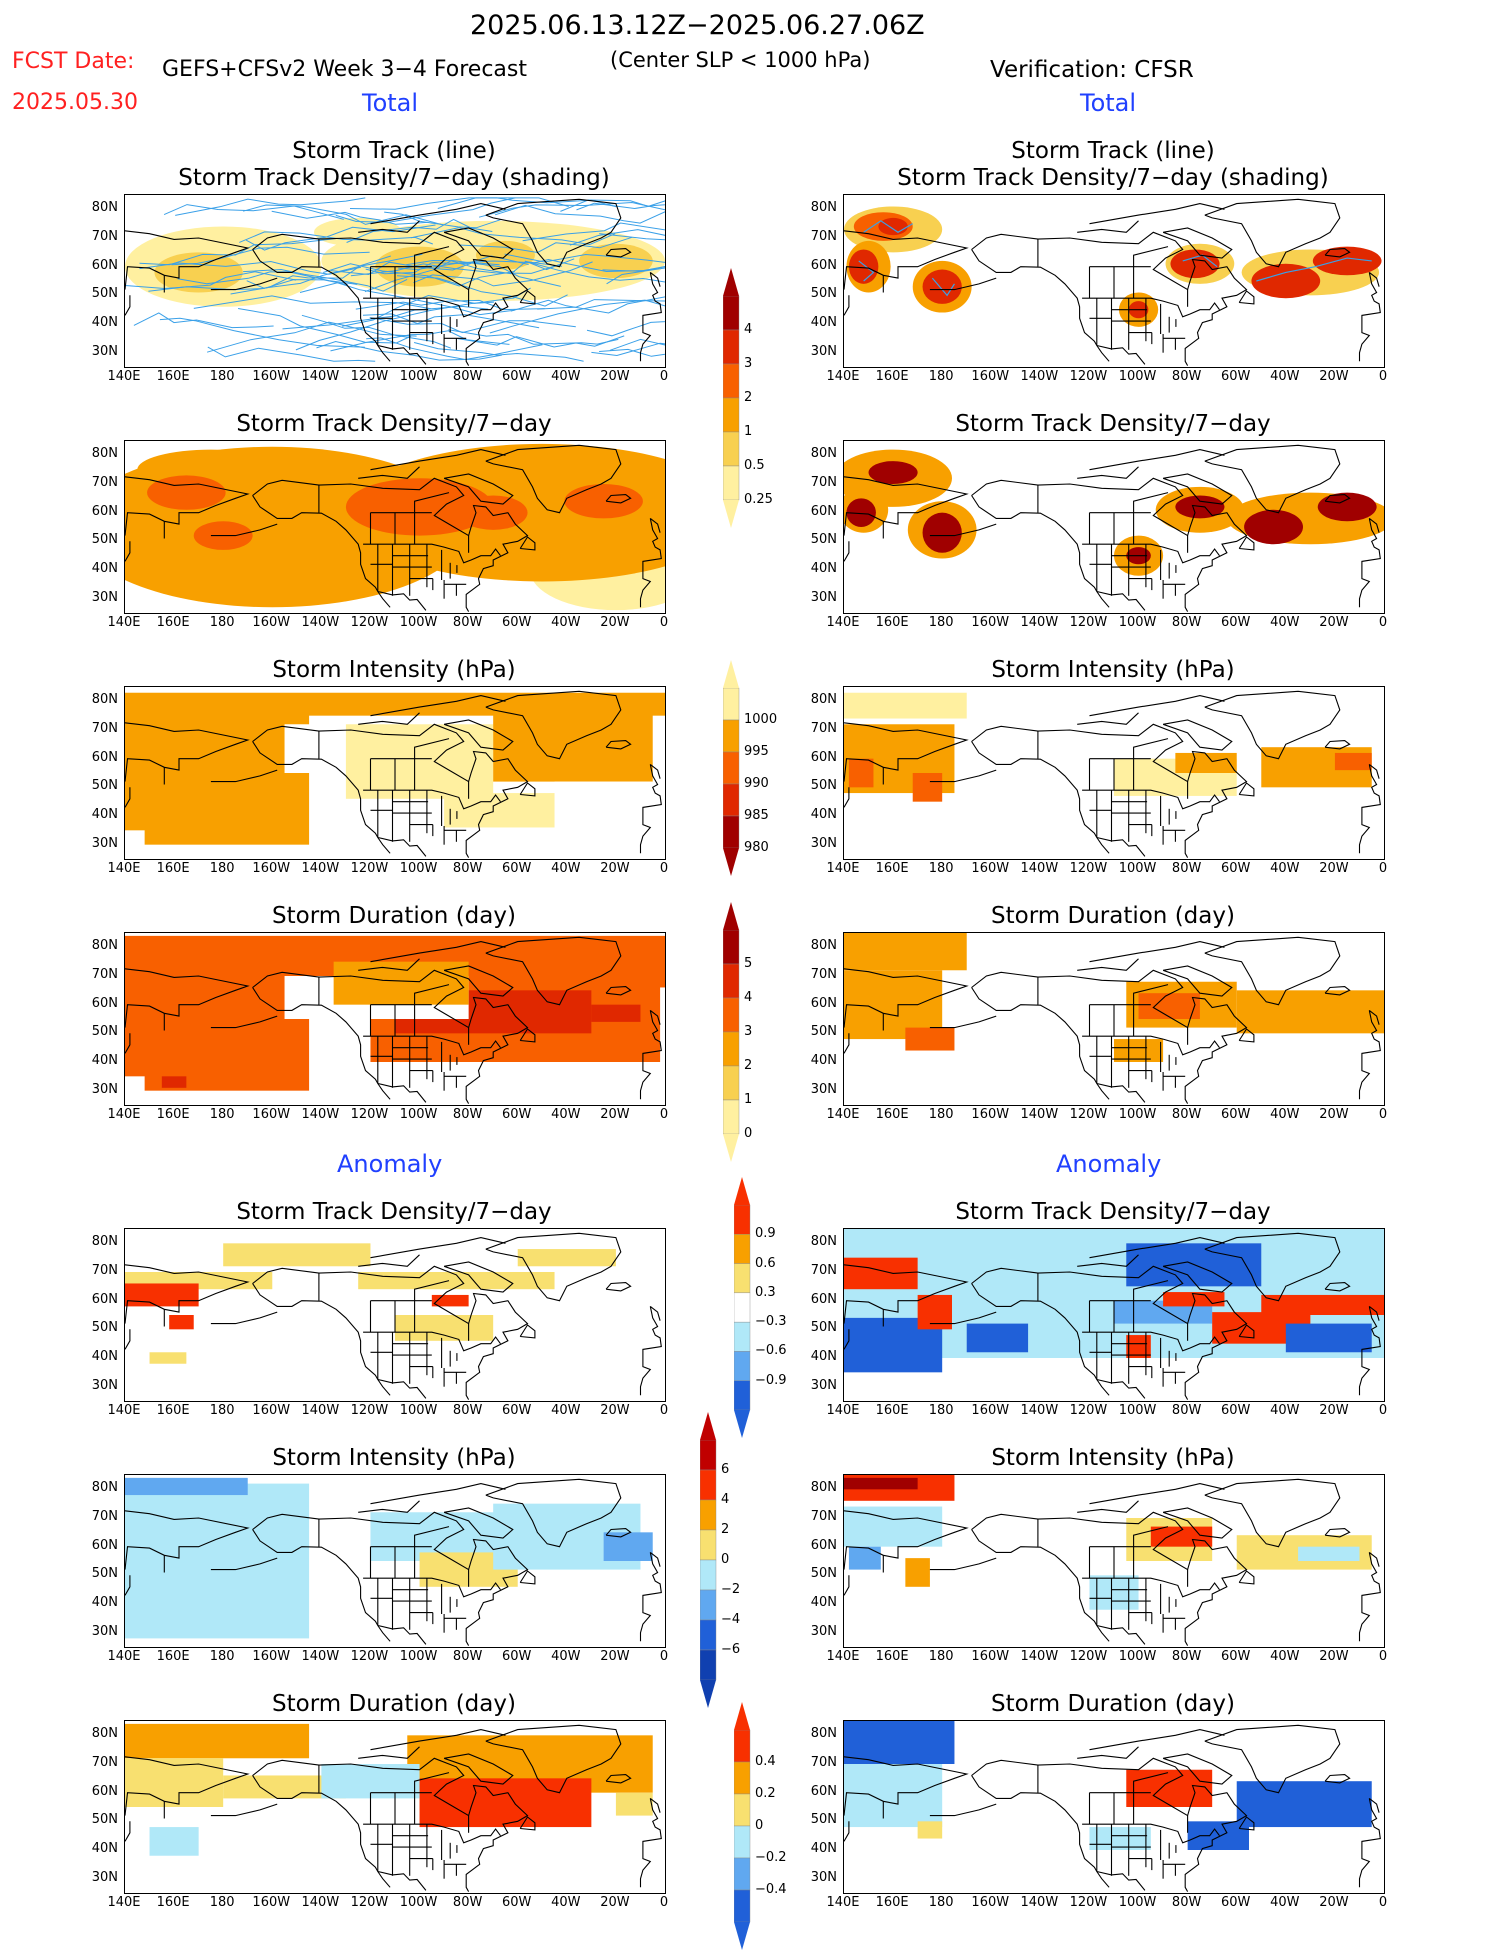 The width and height of the screenshot is (1487, 1952). What do you see at coordinates (754, 465) in the screenshot?
I see `colorbar-label: 0.5` at bounding box center [754, 465].